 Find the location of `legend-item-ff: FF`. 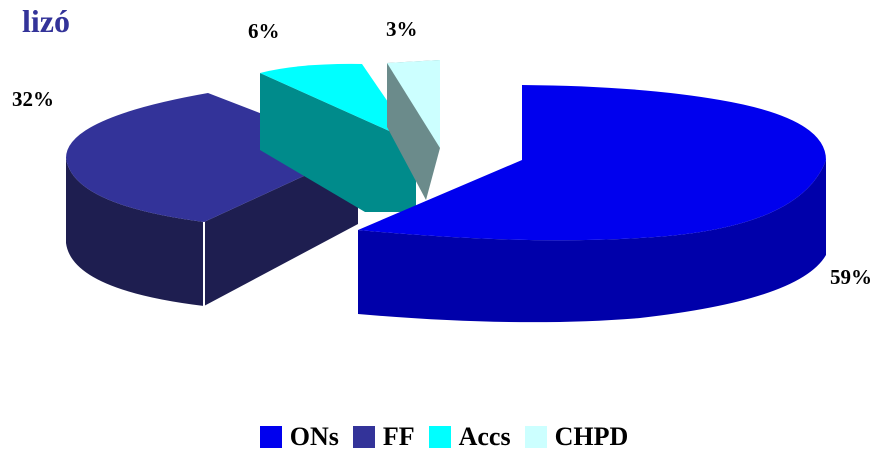

legend-item-ff: FF is located at coordinates (383, 436).